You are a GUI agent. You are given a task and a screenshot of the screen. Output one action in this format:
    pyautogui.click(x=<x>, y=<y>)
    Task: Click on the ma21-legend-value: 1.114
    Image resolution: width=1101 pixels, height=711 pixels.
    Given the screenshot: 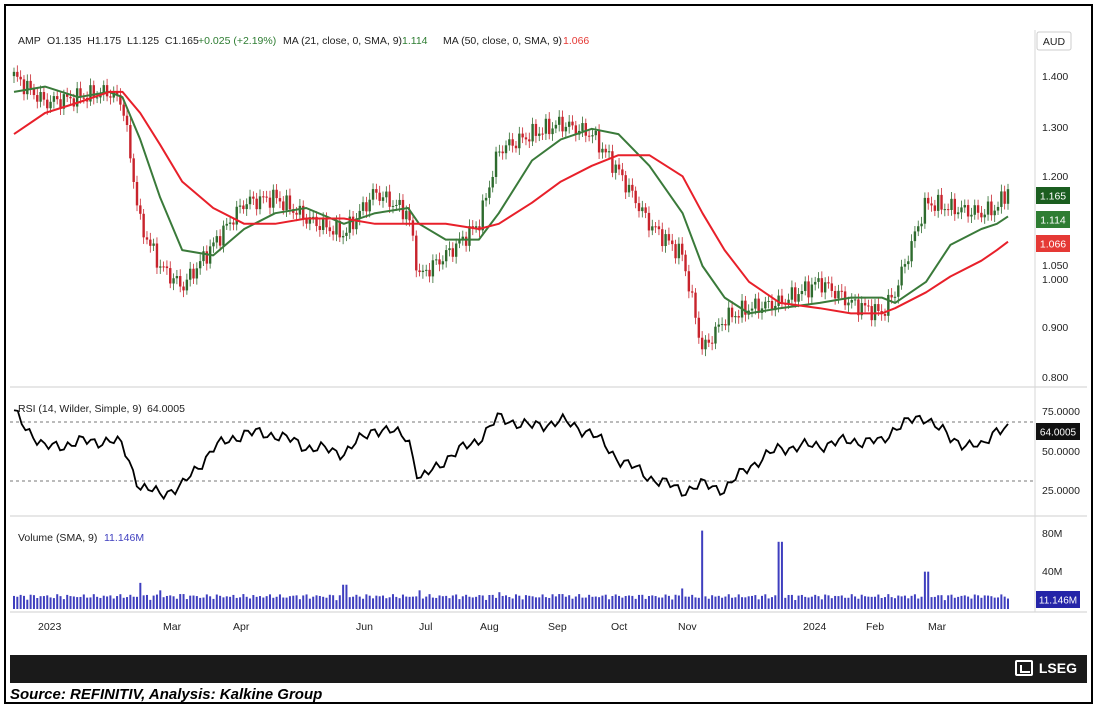 What is the action you would take?
    pyautogui.click(x=415, y=41)
    